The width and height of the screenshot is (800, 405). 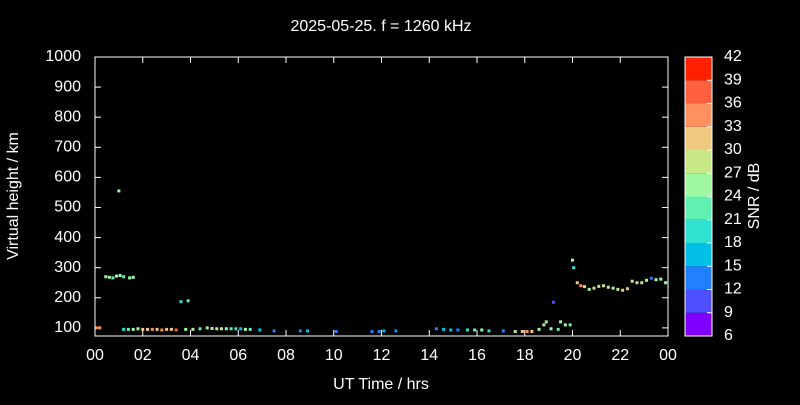 I want to click on colorbar-tick-label: 24, so click(x=733, y=196).